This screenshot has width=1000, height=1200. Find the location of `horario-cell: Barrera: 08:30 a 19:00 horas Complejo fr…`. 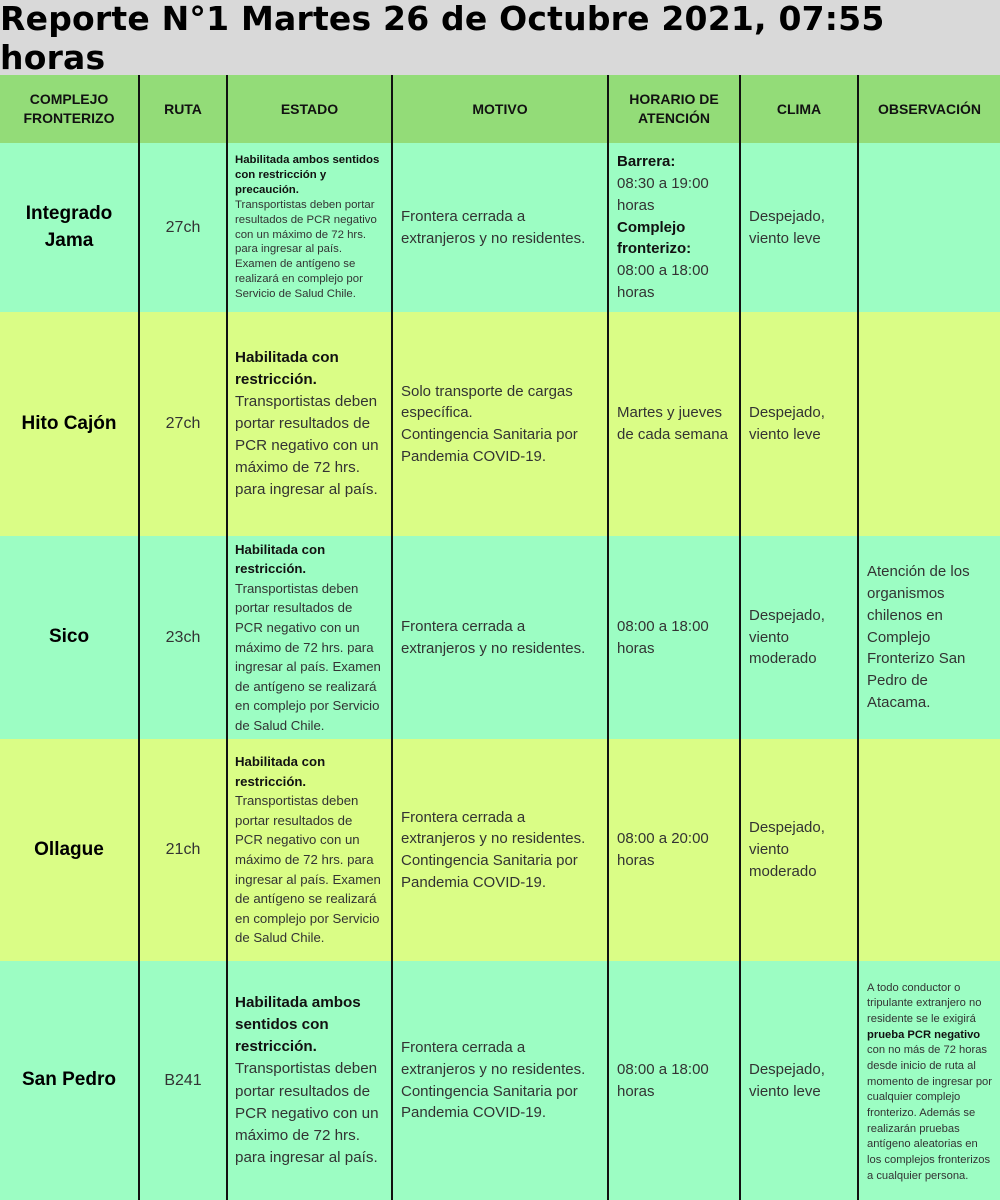

horario-cell: Barrera: 08:30 a 19:00 horas Complejo fr… is located at coordinates (675, 227).